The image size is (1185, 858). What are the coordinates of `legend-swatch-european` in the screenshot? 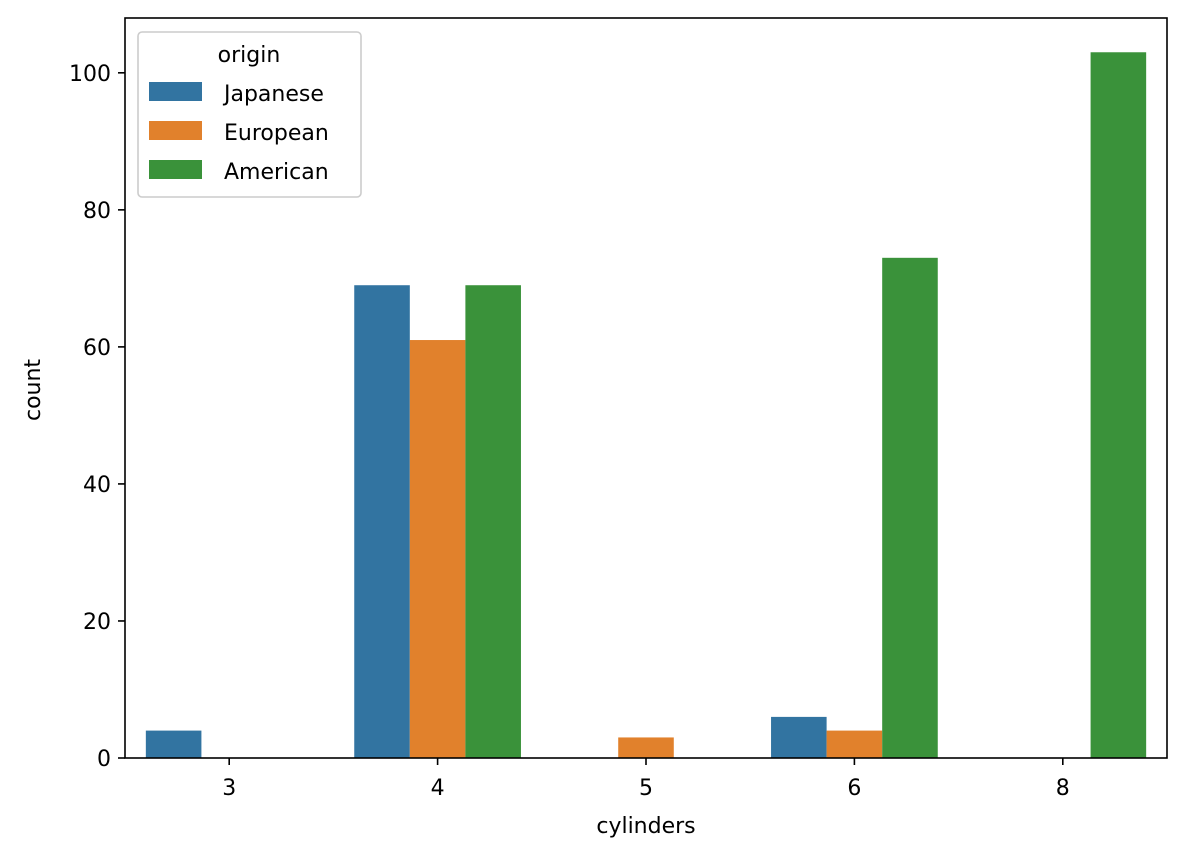 It's located at (175, 130).